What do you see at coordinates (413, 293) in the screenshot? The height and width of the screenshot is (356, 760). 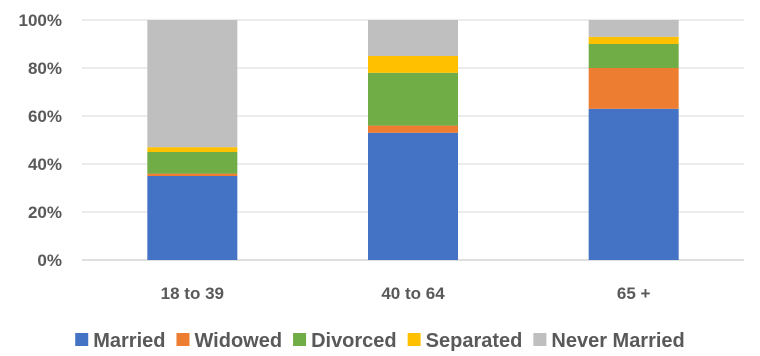 I see `x-category-label: 40 to 64` at bounding box center [413, 293].